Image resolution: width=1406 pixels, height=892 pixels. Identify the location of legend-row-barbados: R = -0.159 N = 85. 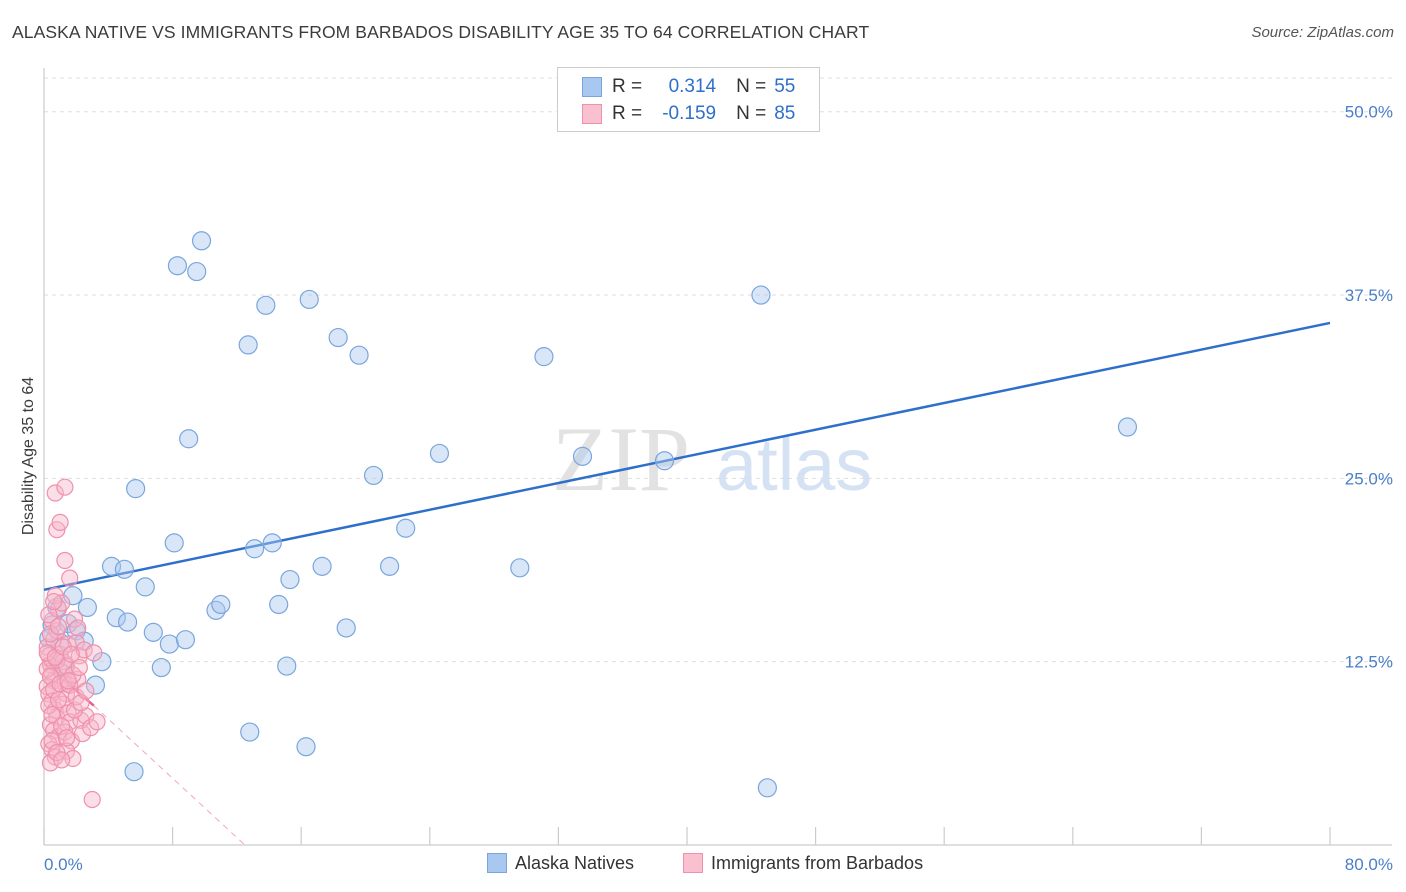
(688, 114).